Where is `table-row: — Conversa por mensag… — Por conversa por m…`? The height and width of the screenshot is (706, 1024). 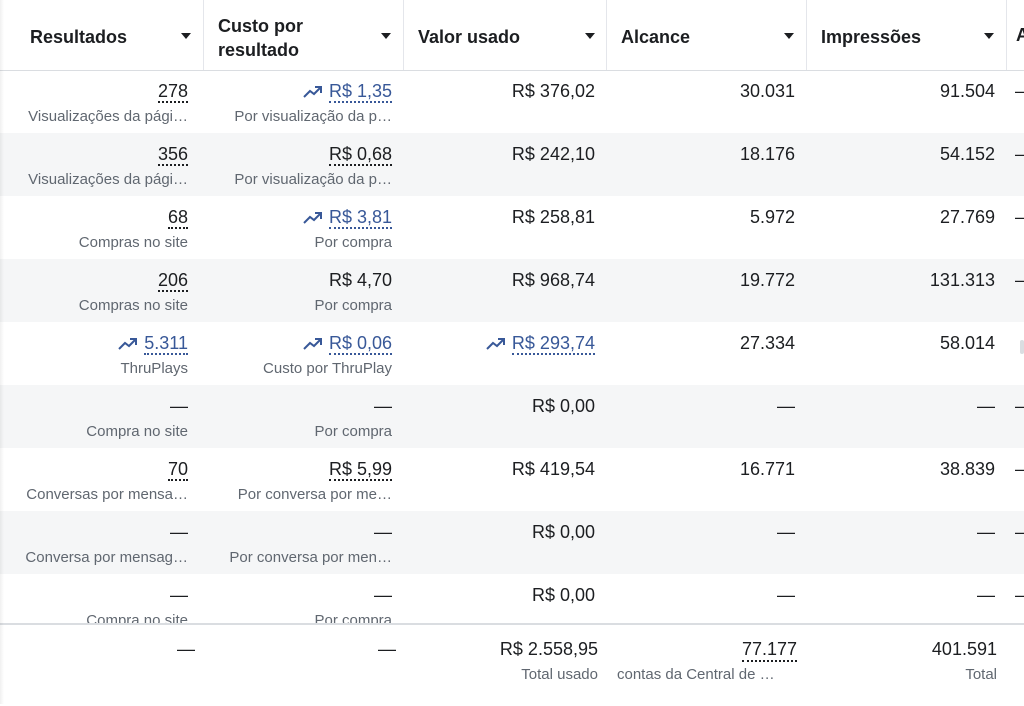 table-row: — Conversa por mensag… — Por conversa por m… is located at coordinates (512, 542).